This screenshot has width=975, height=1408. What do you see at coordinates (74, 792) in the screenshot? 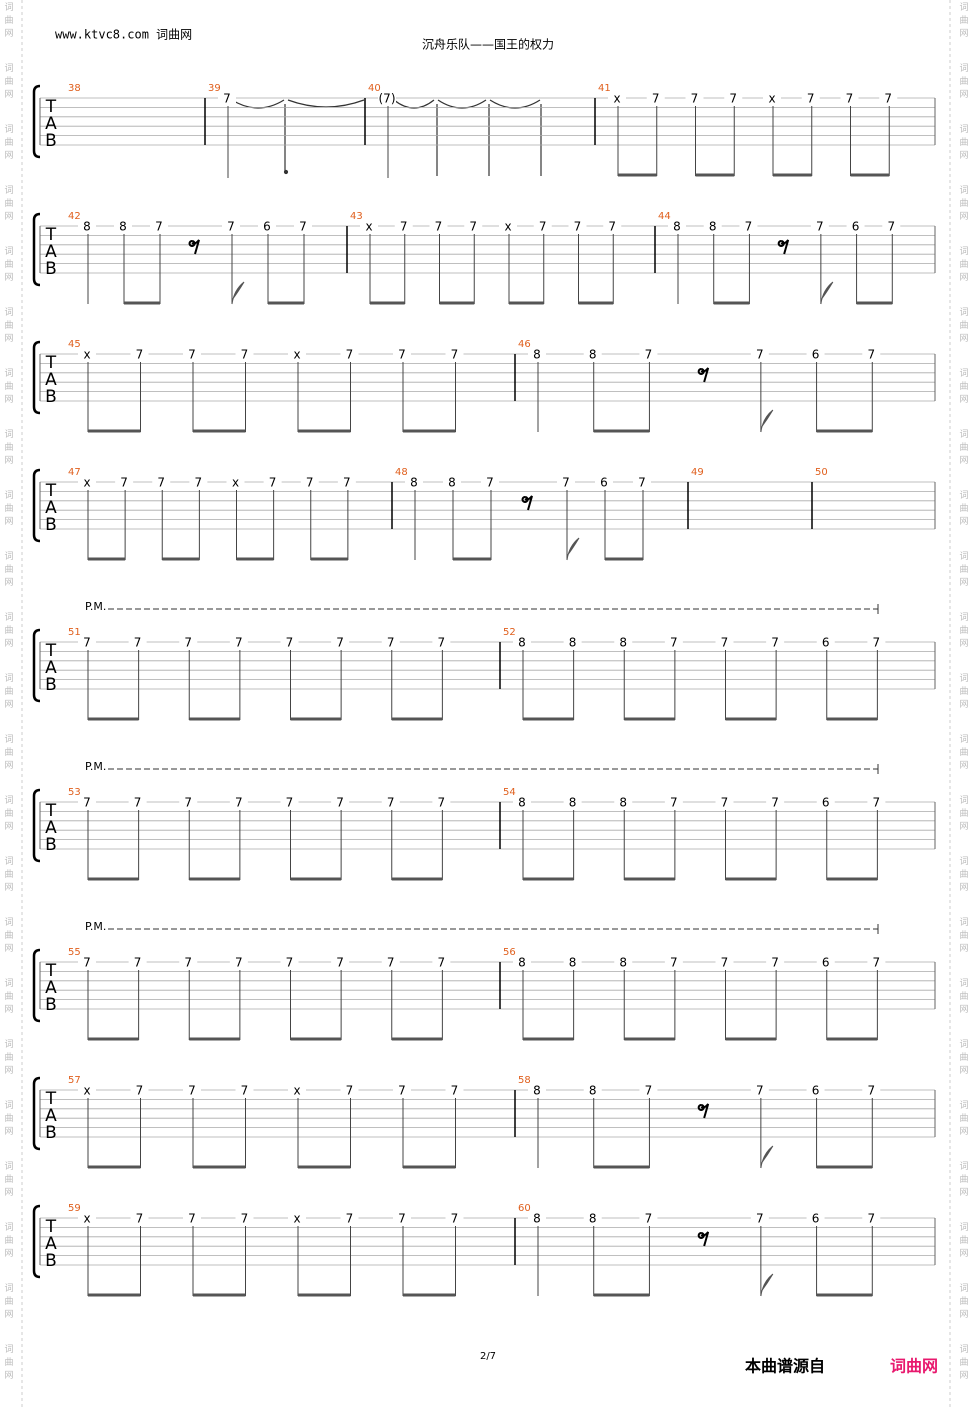
I see `measure-number: 53` at bounding box center [74, 792].